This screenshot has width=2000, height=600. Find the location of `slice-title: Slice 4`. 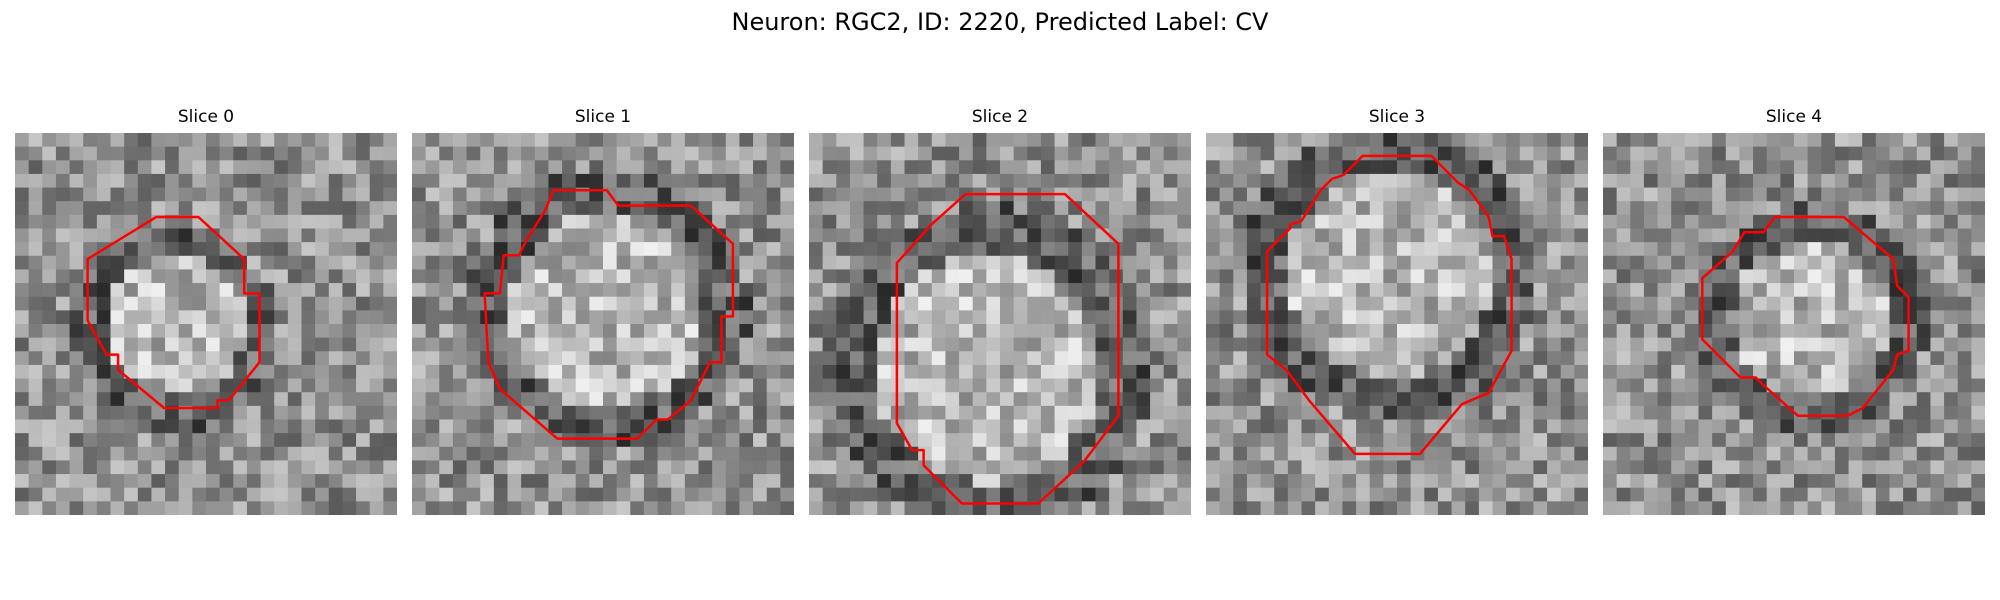

slice-title: Slice 4 is located at coordinates (1794, 117).